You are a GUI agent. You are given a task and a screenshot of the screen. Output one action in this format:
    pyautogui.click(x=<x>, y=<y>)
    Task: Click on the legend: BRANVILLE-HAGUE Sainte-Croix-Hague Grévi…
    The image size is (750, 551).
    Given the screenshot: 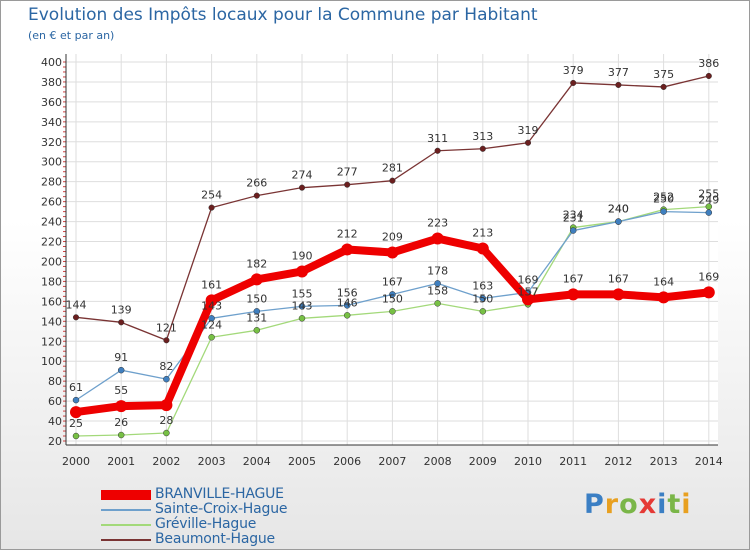 What is the action you would take?
    pyautogui.click(x=221, y=516)
    